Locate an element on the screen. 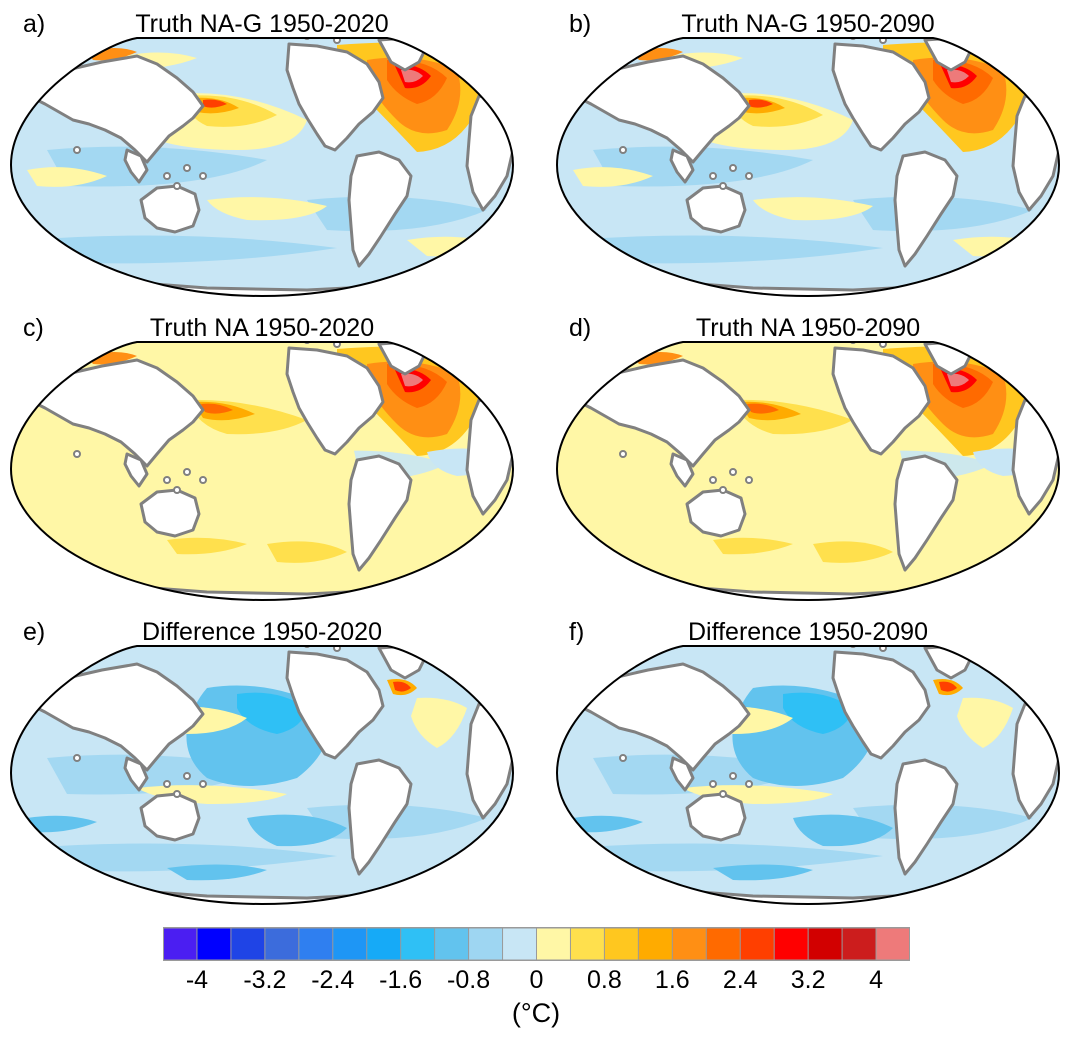  panel-label: c) is located at coordinates (33, 328).